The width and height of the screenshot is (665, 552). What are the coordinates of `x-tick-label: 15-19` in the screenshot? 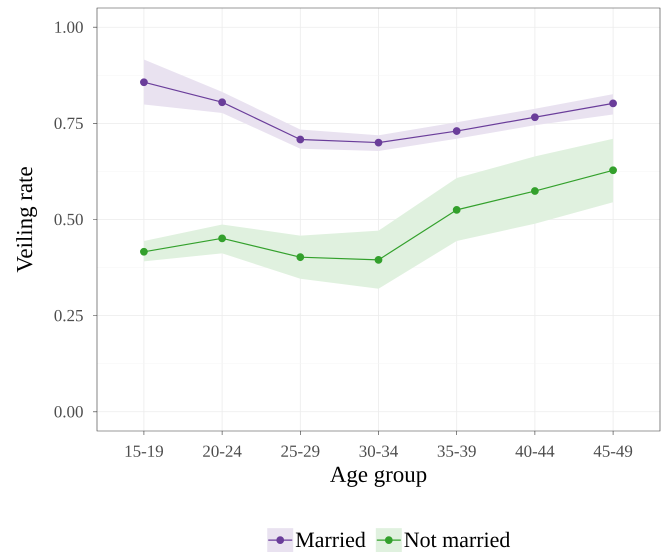 It's located at (144, 451).